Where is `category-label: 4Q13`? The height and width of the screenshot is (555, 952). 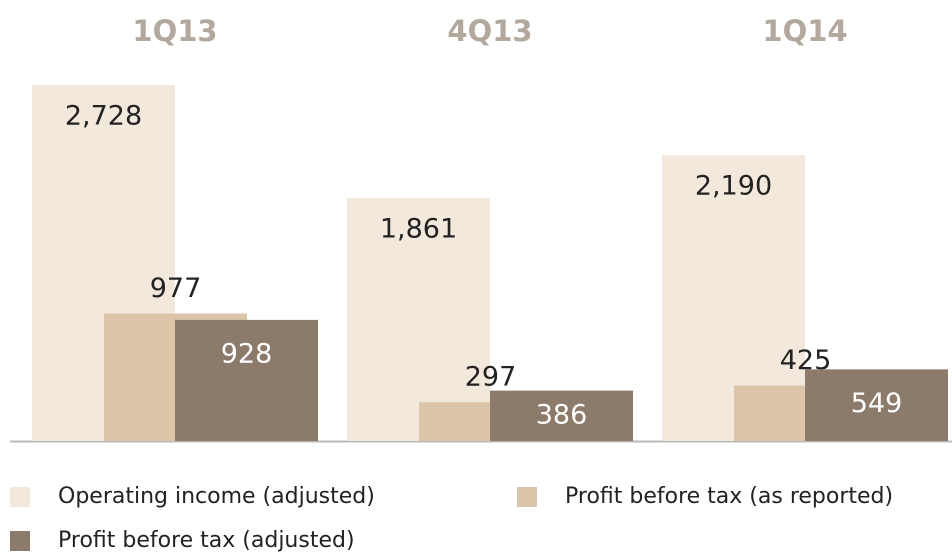
category-label: 4Q13 is located at coordinates (489, 31).